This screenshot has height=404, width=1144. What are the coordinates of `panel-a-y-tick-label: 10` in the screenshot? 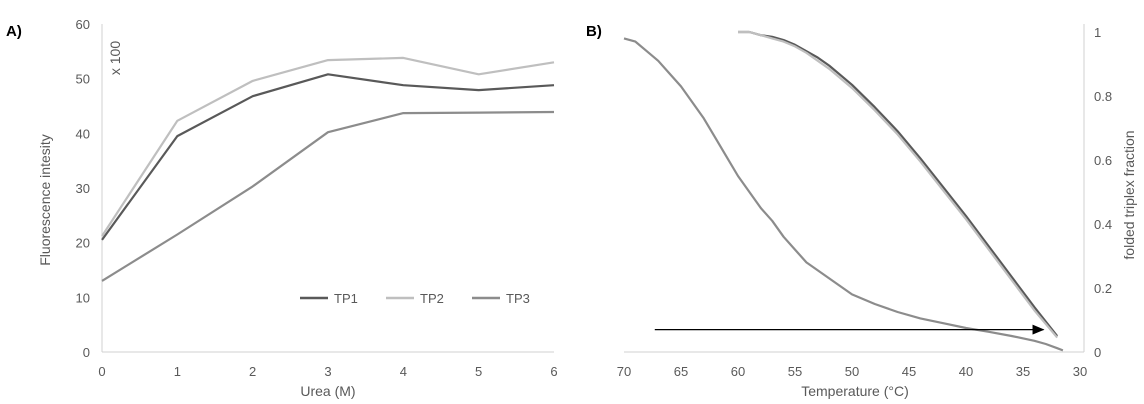 It's located at (83, 297).